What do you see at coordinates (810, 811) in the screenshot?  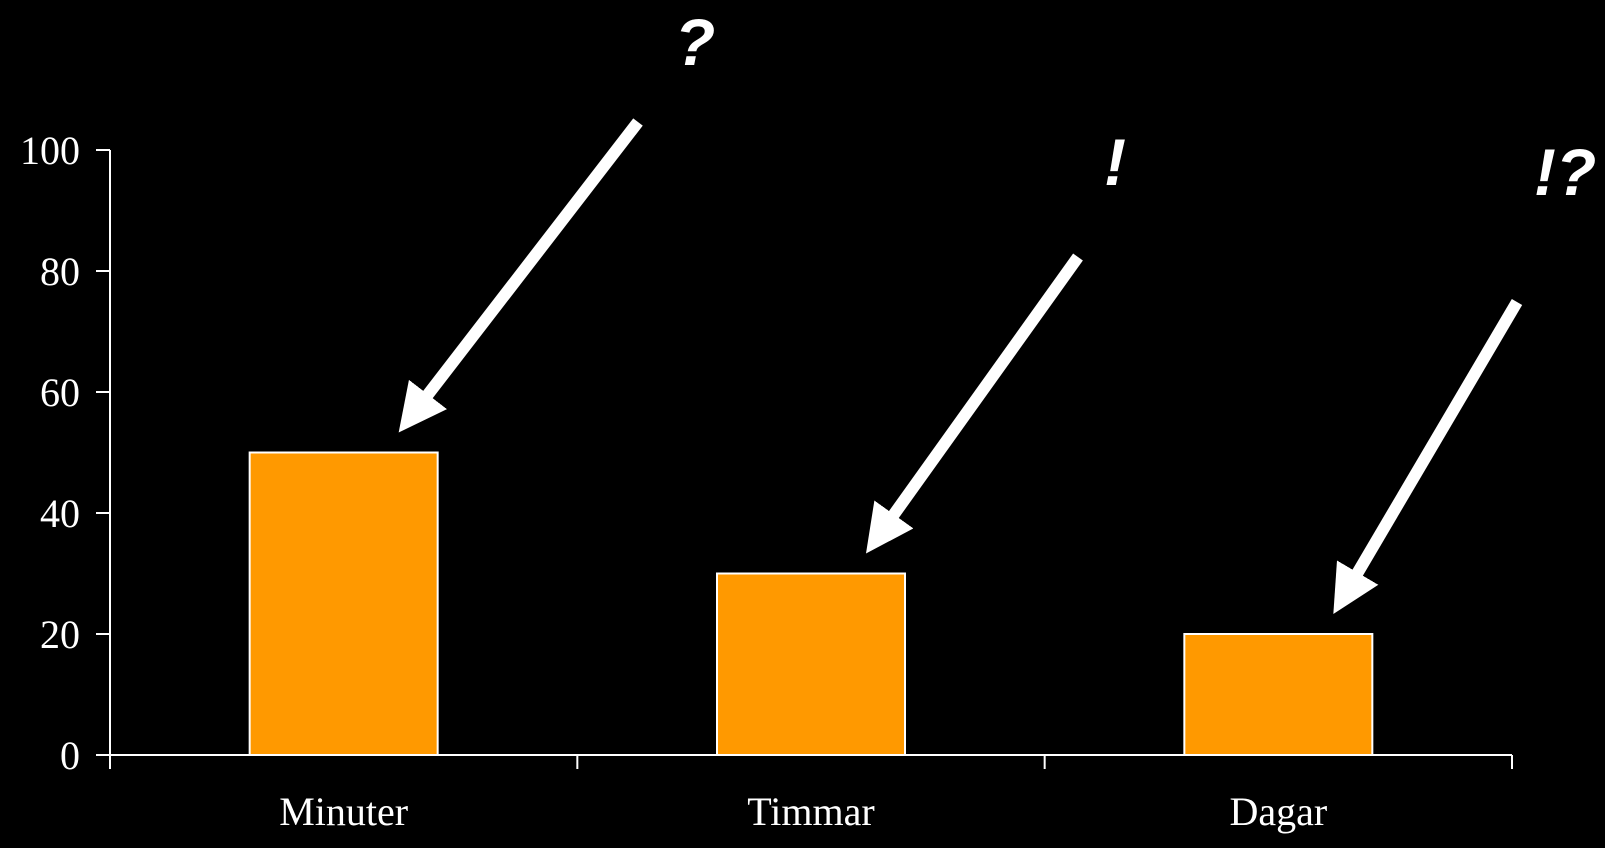 I see `x-tick-label: Timmar` at bounding box center [810, 811].